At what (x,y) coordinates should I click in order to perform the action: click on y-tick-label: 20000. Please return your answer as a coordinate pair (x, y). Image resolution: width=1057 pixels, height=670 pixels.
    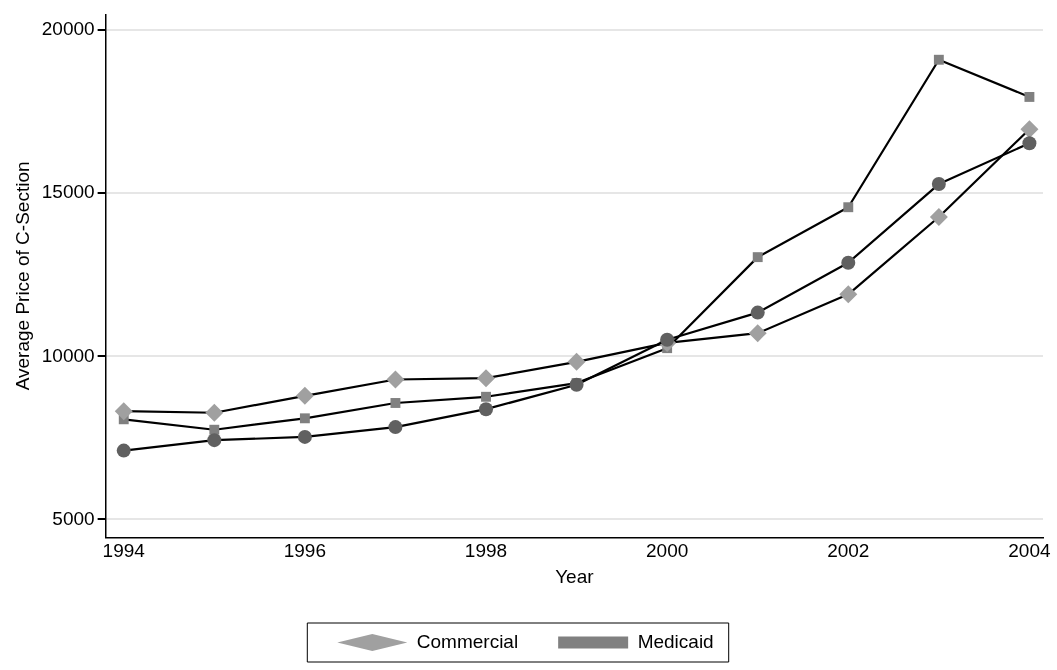
    Looking at the image, I should click on (68, 29).